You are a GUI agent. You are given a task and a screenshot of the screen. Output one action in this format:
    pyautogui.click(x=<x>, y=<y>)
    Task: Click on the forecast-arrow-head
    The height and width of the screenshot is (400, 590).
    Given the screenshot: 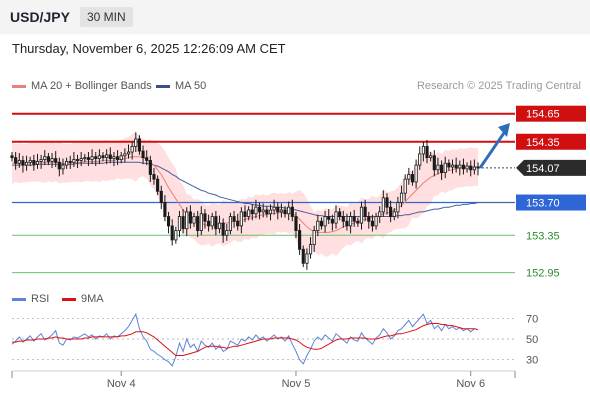 What is the action you would take?
    pyautogui.click(x=504, y=130)
    